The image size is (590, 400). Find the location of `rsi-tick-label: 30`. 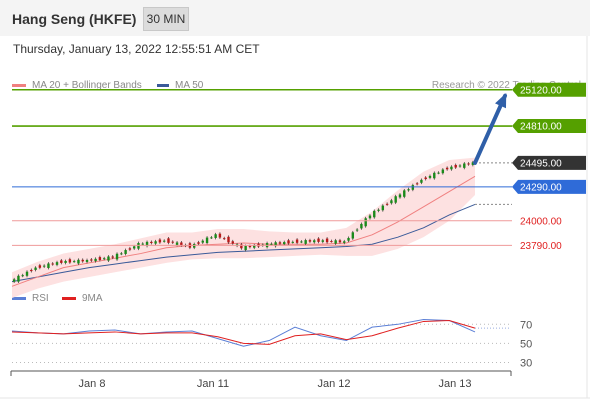

rsi-tick-label: 30 is located at coordinates (526, 363).